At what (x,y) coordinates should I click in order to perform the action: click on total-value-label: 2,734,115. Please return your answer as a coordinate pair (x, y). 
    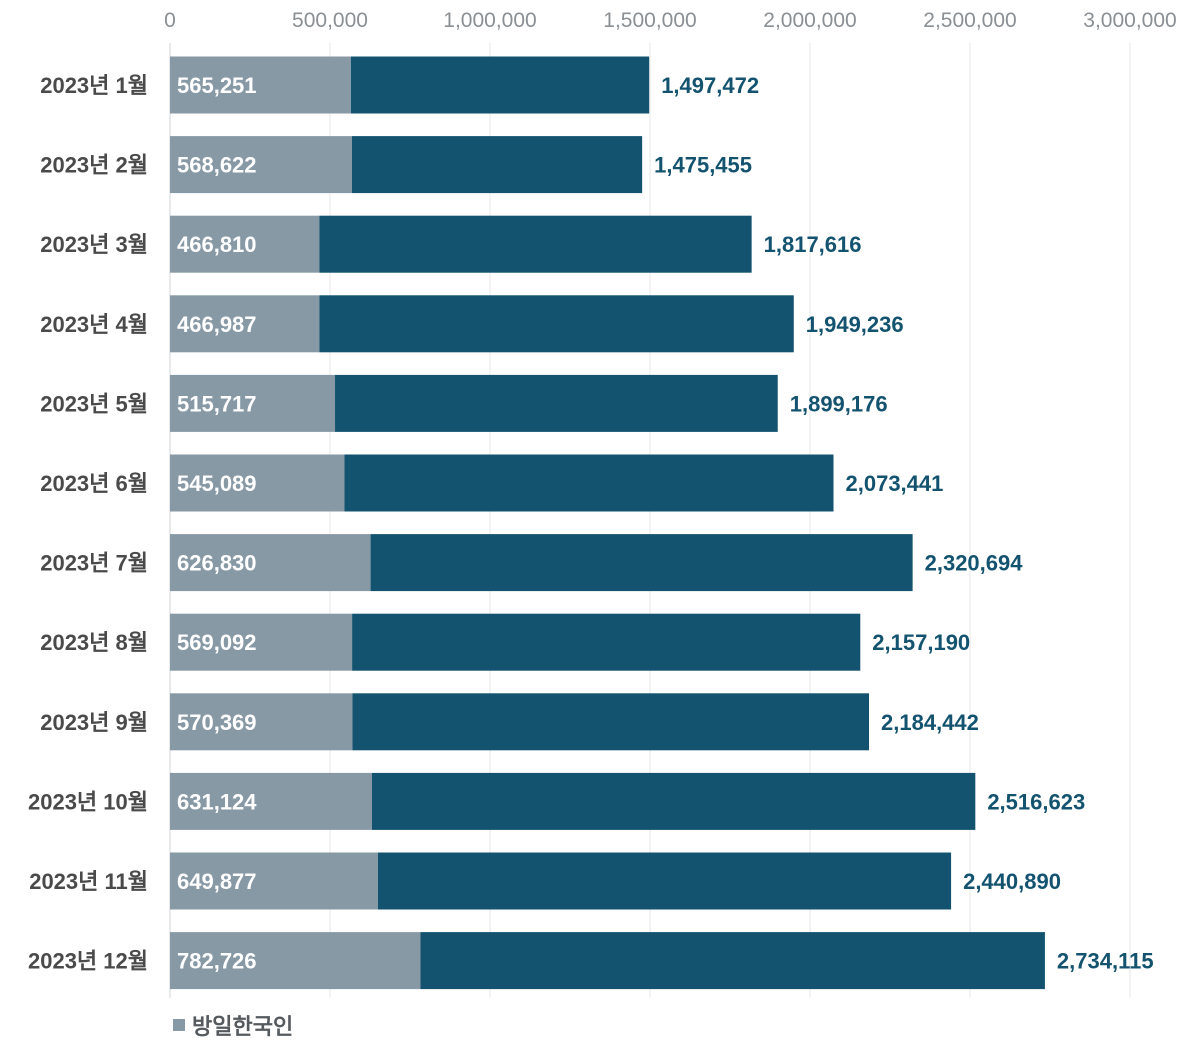
    Looking at the image, I should click on (1105, 961).